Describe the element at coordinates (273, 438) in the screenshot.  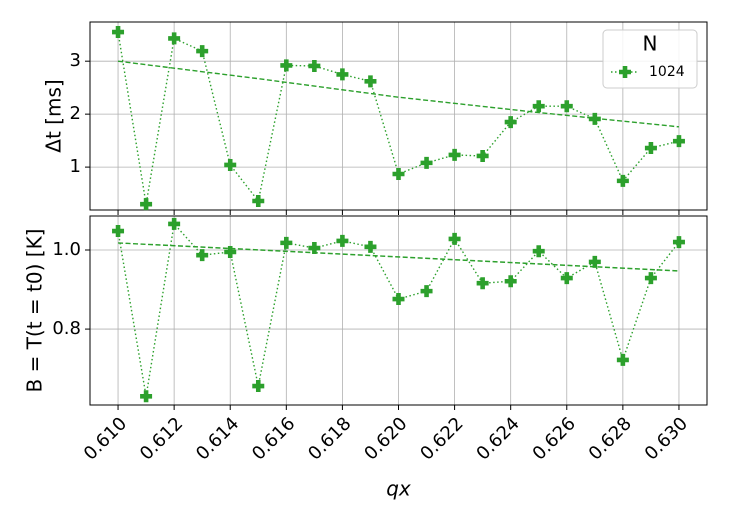
I see `x-tick-label: 0.616` at that location.